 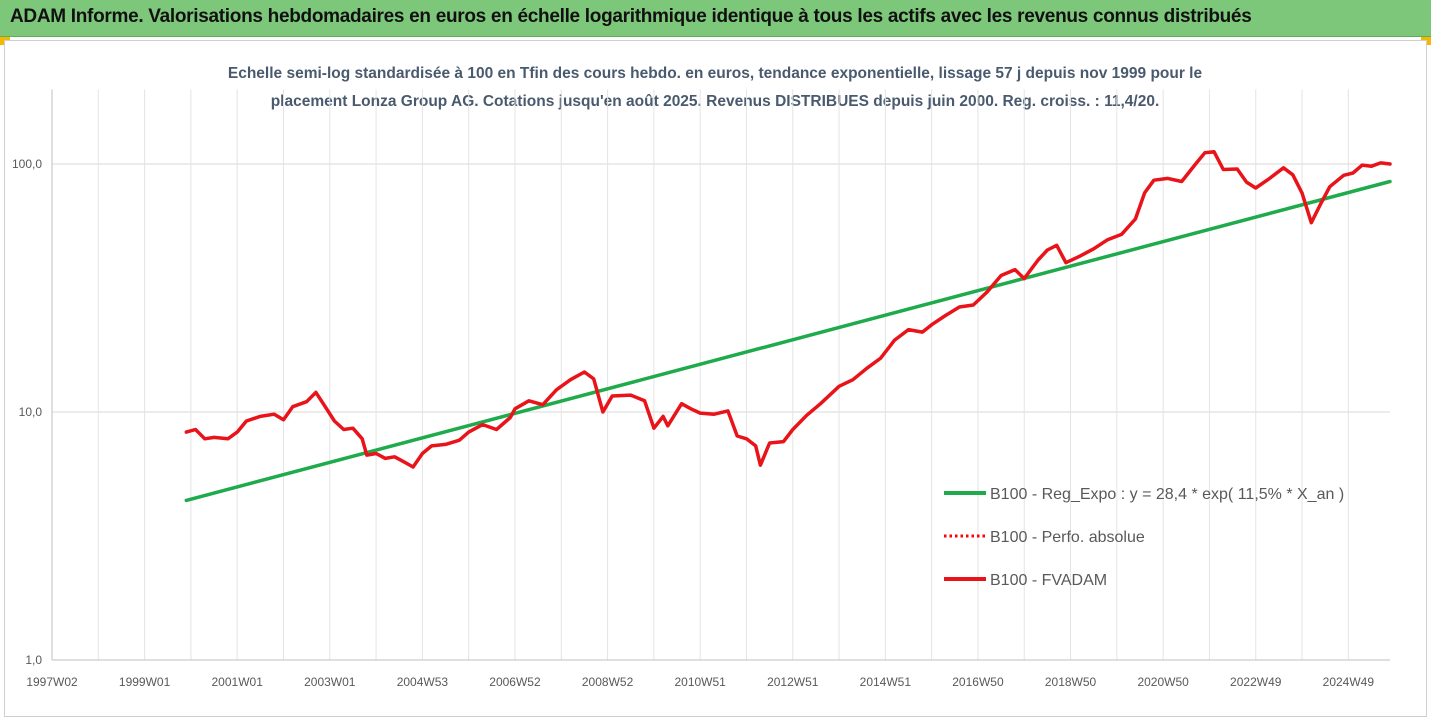 What do you see at coordinates (608, 682) in the screenshot?
I see `x-tick-label: 2008W52` at bounding box center [608, 682].